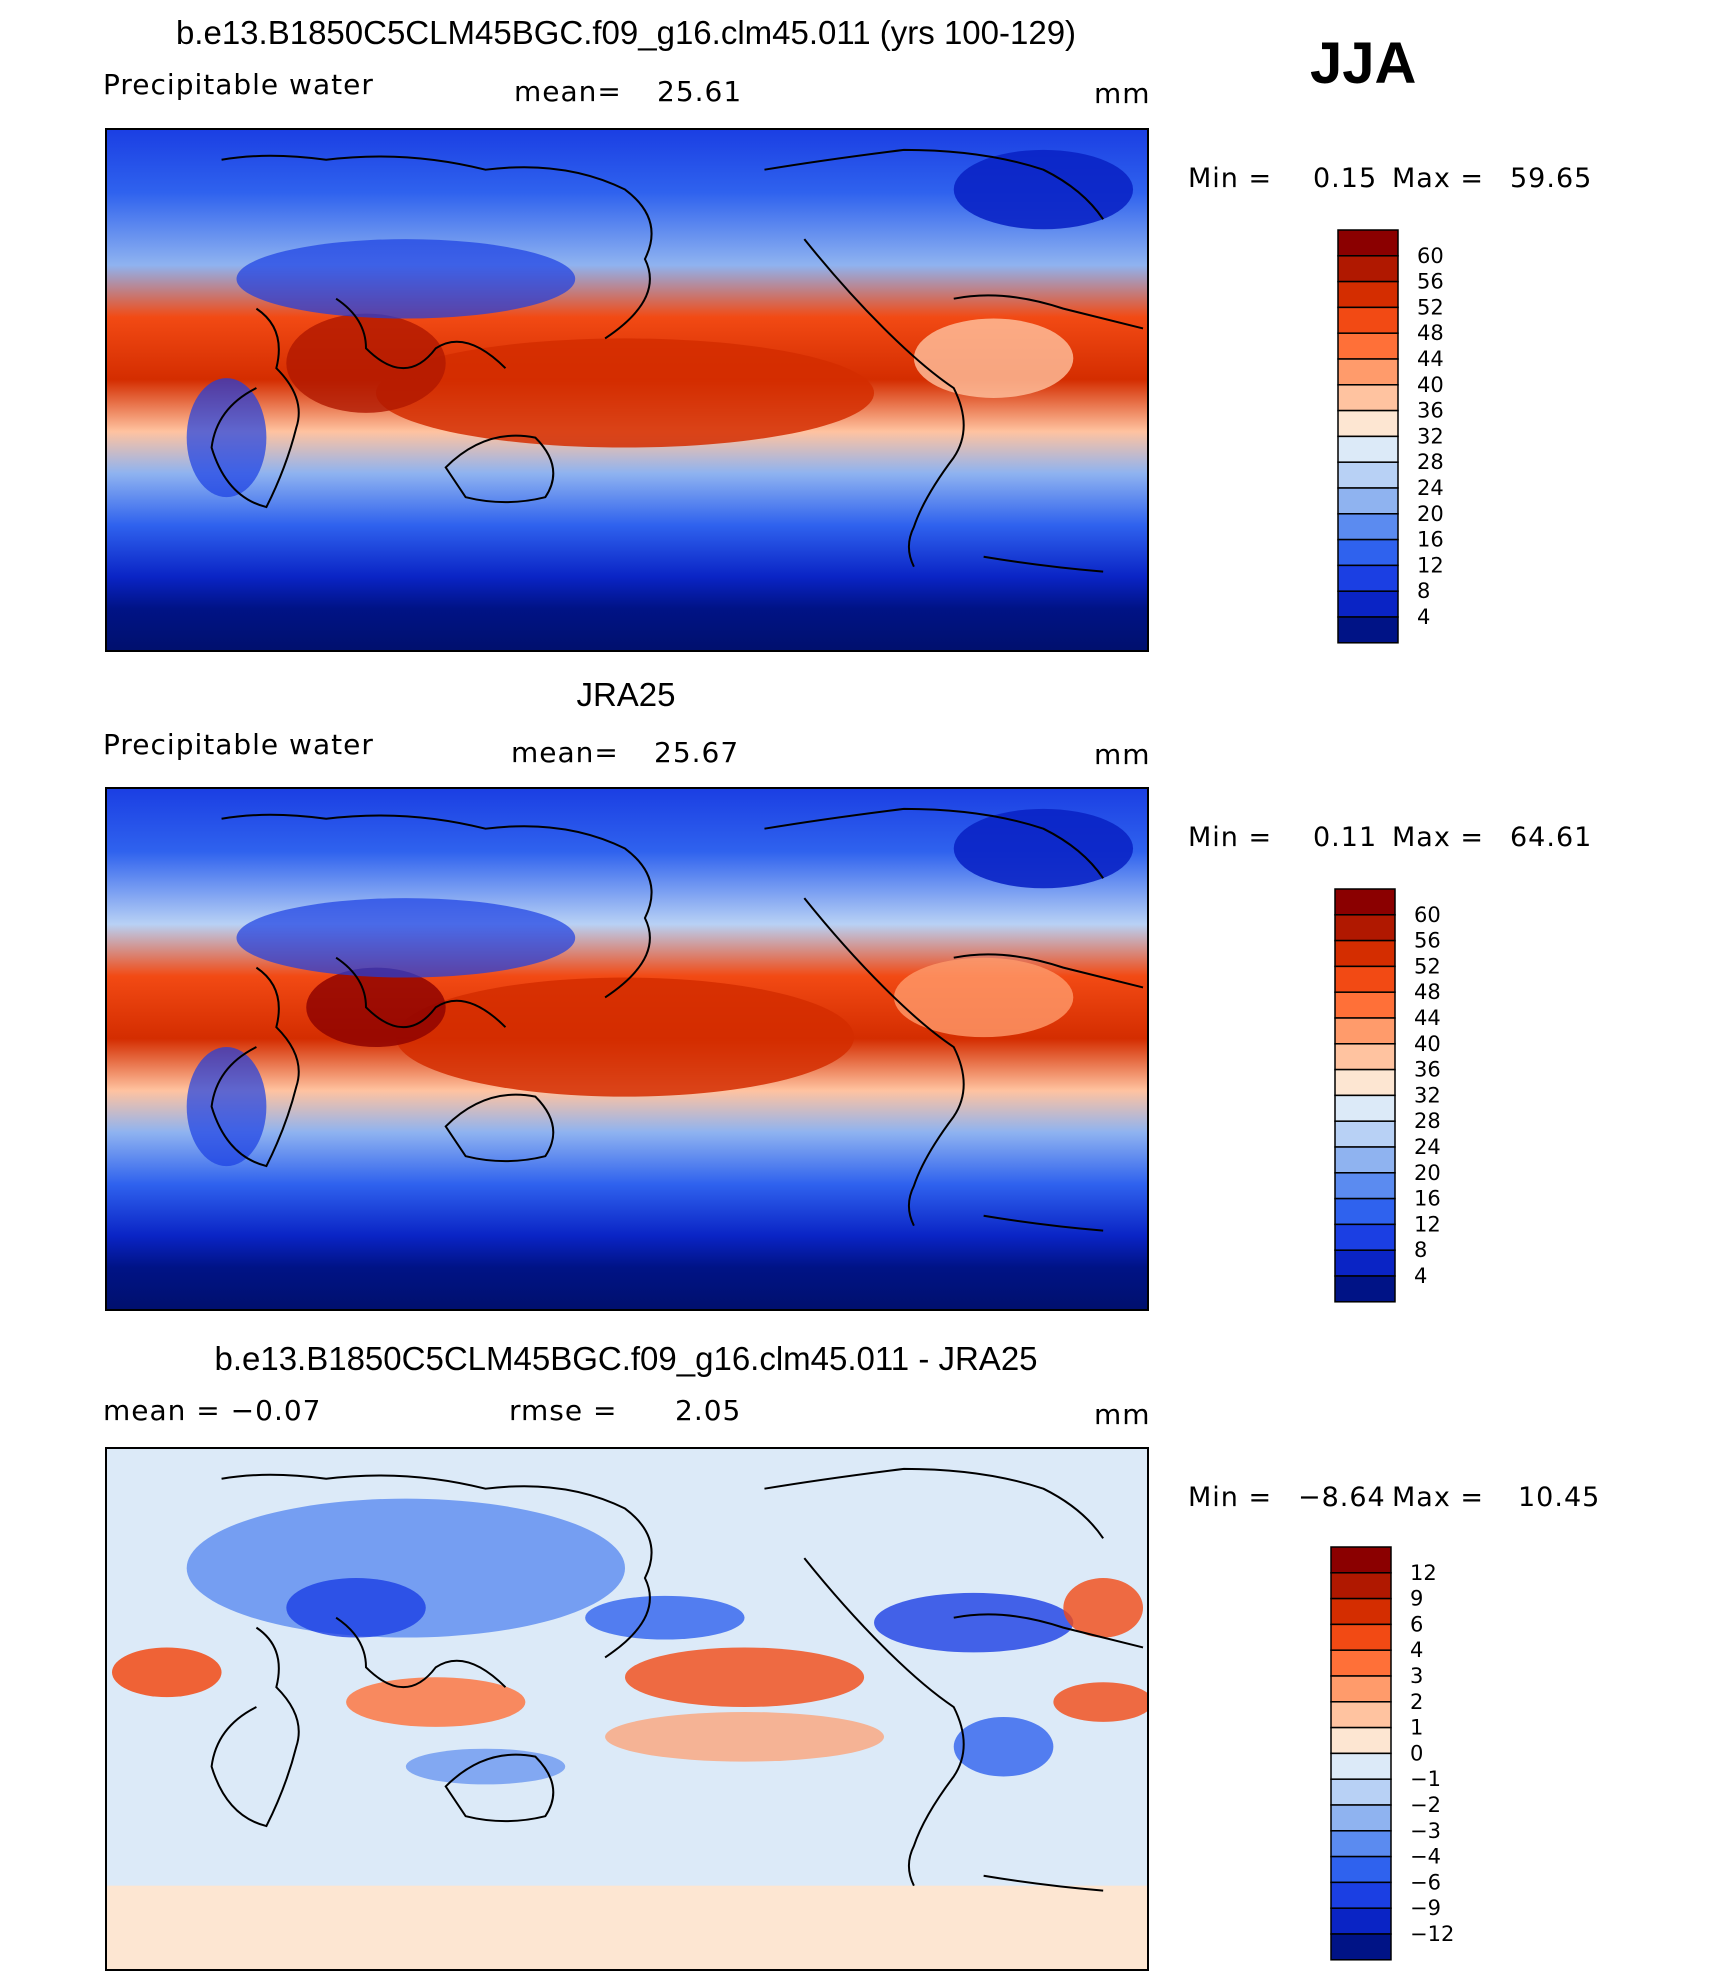 The width and height of the screenshot is (1710, 1974). What do you see at coordinates (238, 84) in the screenshot?
I see `panel-1-variable-label: Precipitable water` at bounding box center [238, 84].